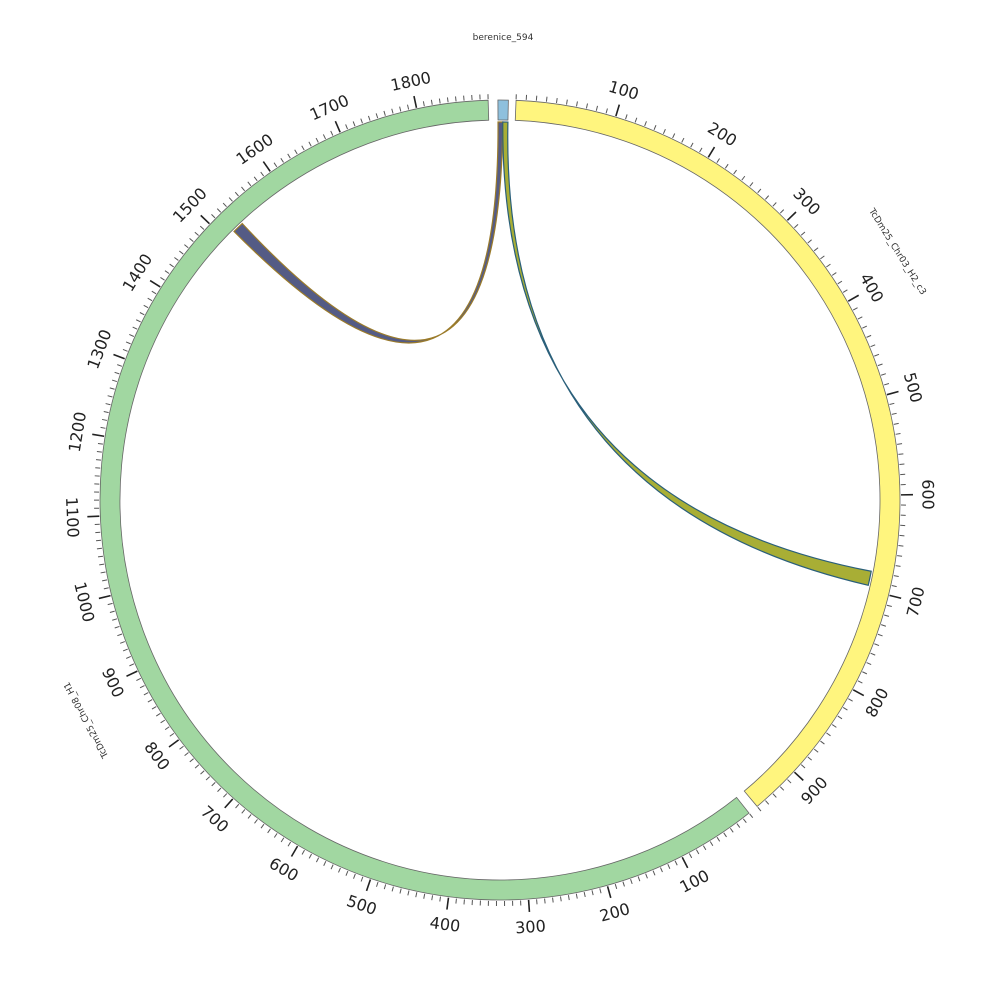 This screenshot has height=1005, width=1000. I want to click on tick-label-chr03: 800, so click(876, 703).